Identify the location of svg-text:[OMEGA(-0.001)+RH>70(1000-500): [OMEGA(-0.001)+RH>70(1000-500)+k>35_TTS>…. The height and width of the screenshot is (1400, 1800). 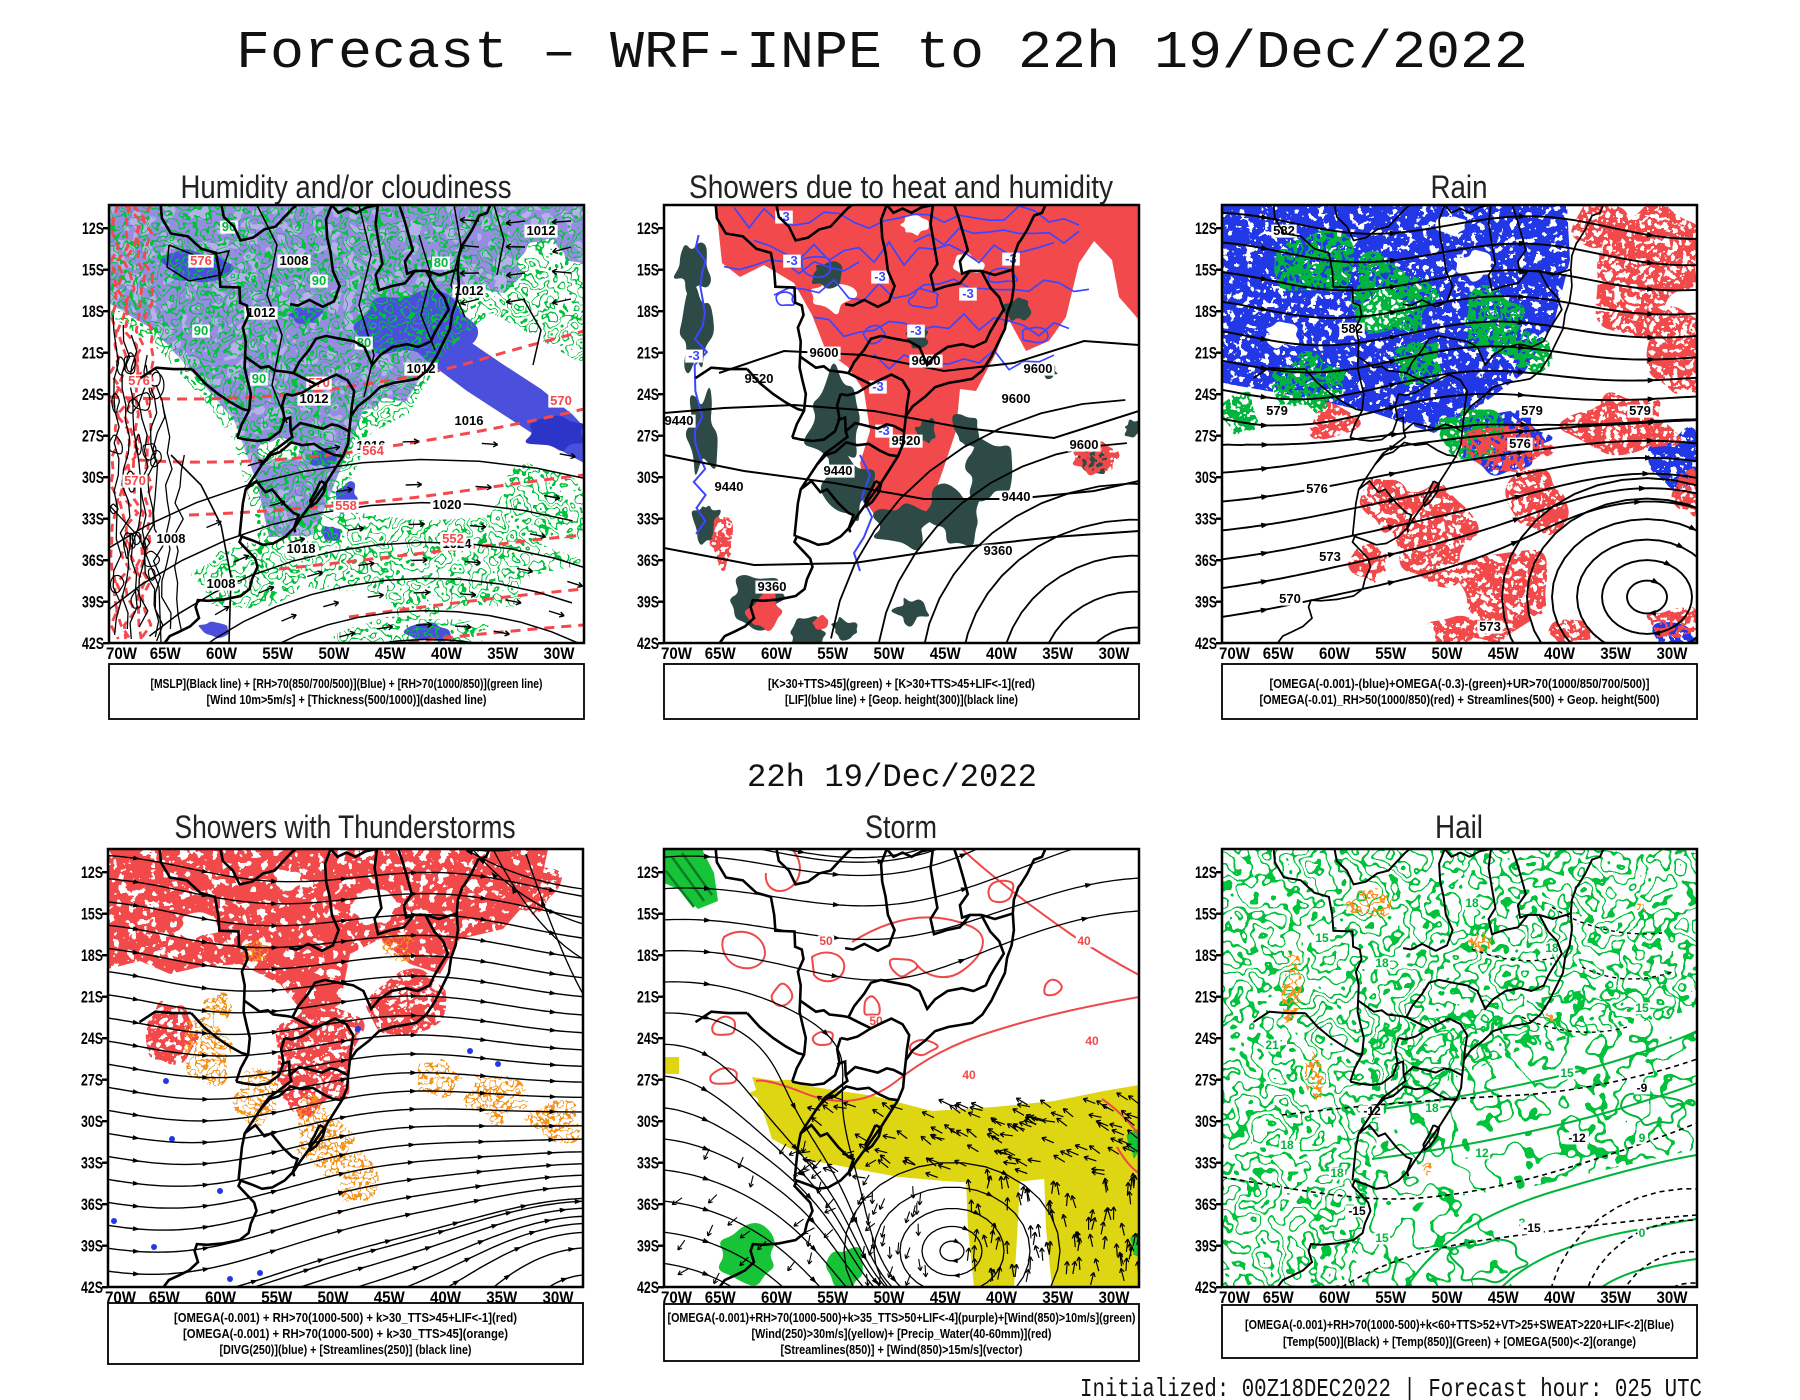
(902, 1317).